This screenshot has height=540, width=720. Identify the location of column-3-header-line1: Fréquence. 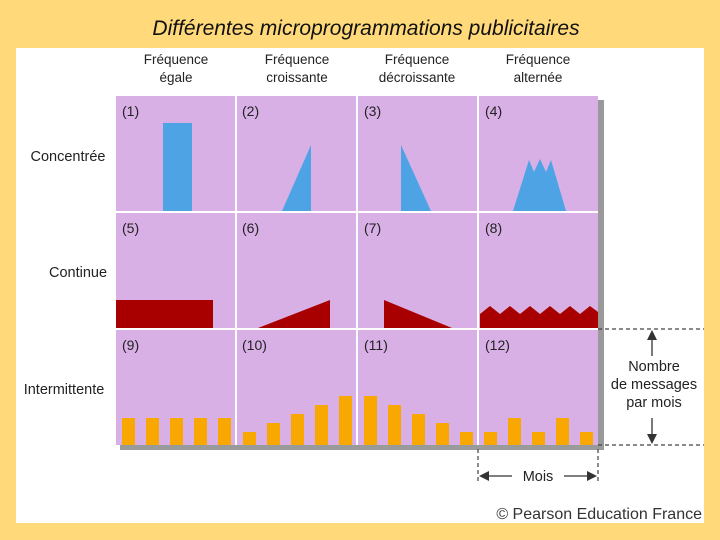
(417, 59).